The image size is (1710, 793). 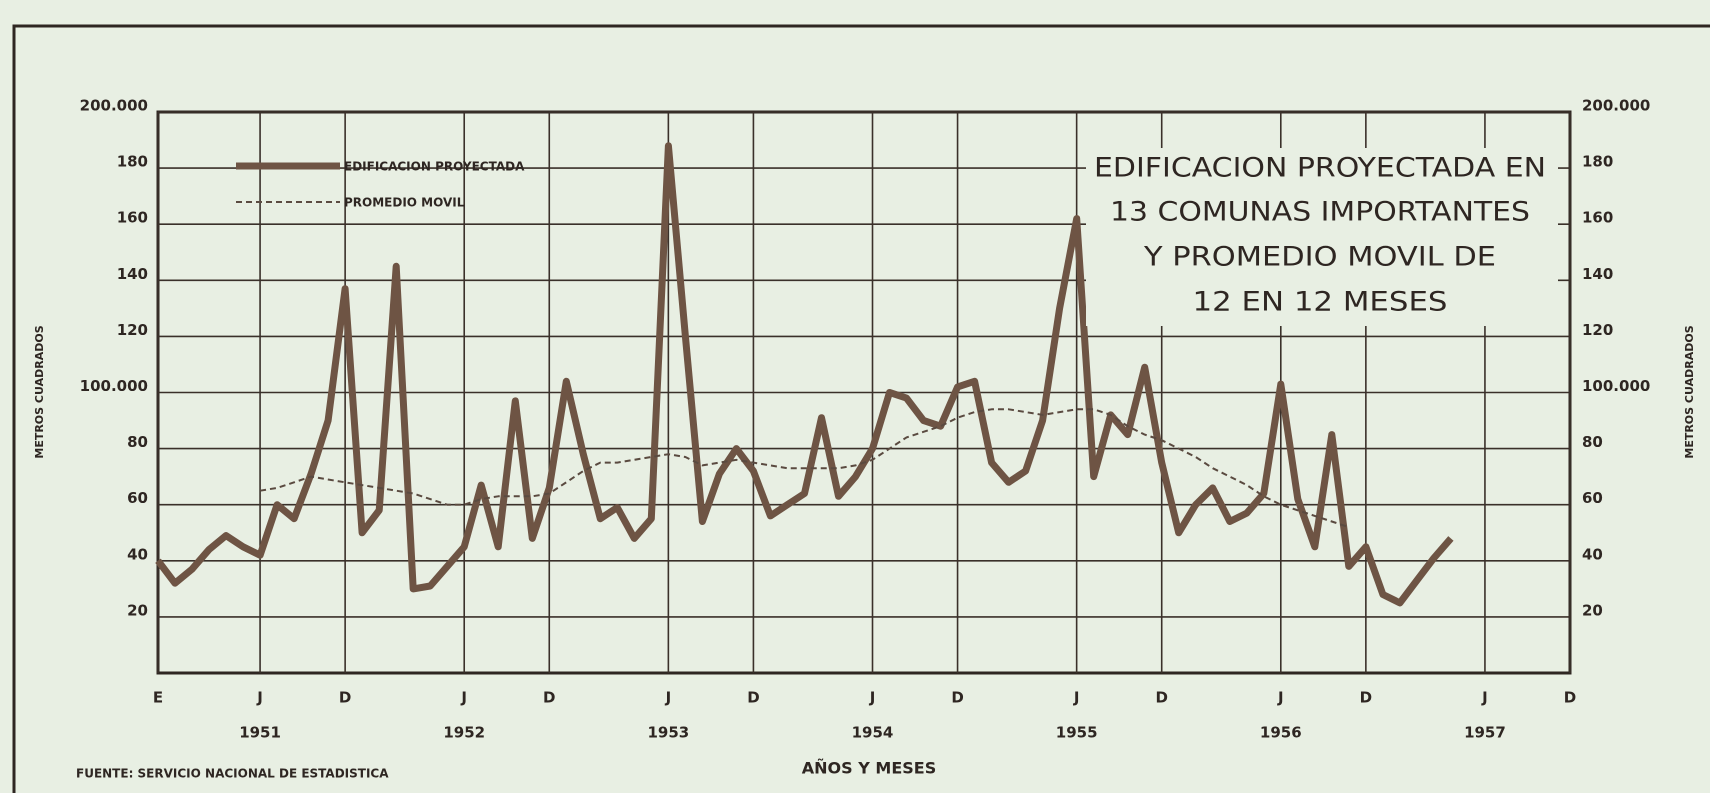 What do you see at coordinates (132, 274) in the screenshot?
I see `y-tick-label: 140` at bounding box center [132, 274].